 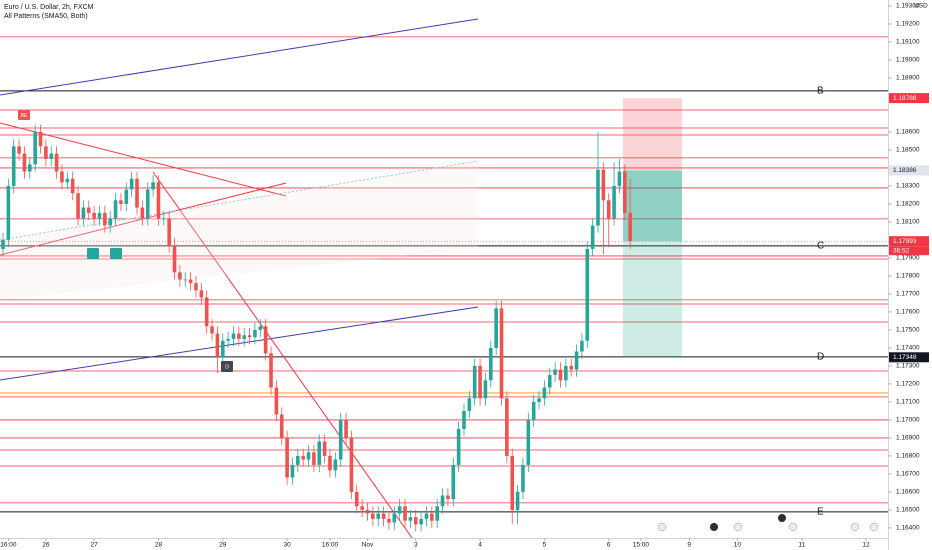 What do you see at coordinates (921, 6) in the screenshot?
I see `currency-label: USD` at bounding box center [921, 6].